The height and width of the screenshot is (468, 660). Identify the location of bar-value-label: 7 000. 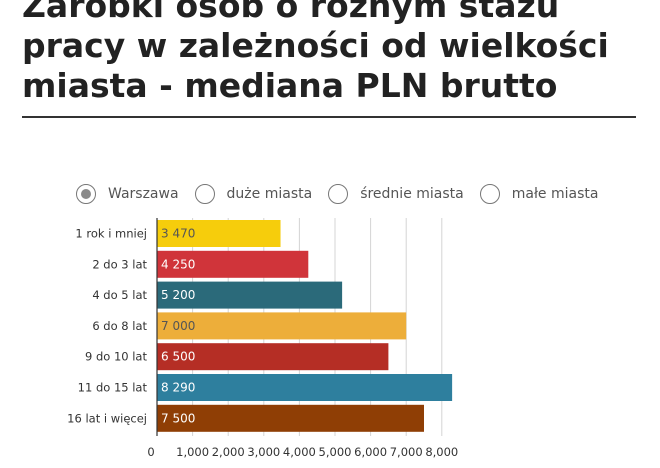
(178, 326).